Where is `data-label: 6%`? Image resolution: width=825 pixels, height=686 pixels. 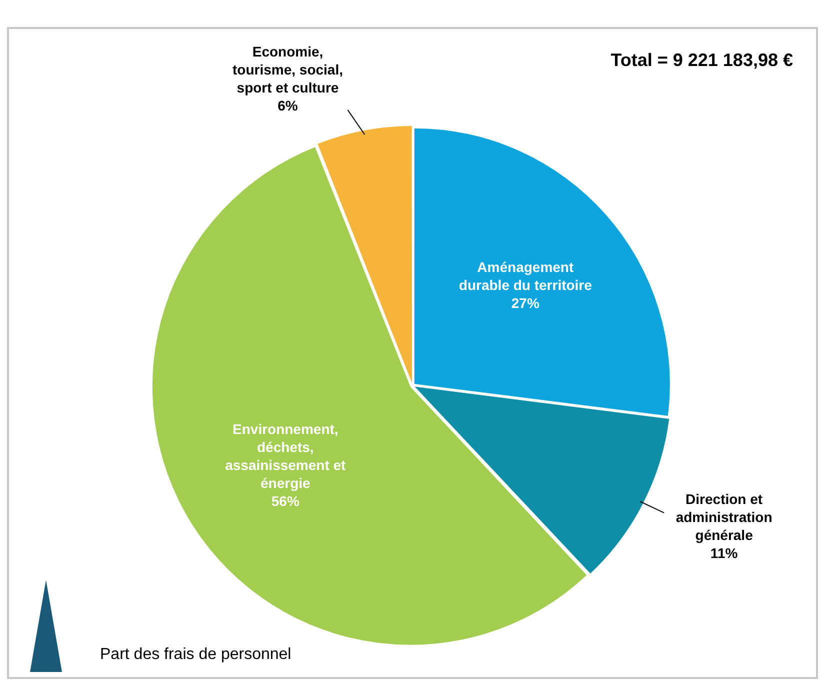
data-label: 6% is located at coordinates (288, 105).